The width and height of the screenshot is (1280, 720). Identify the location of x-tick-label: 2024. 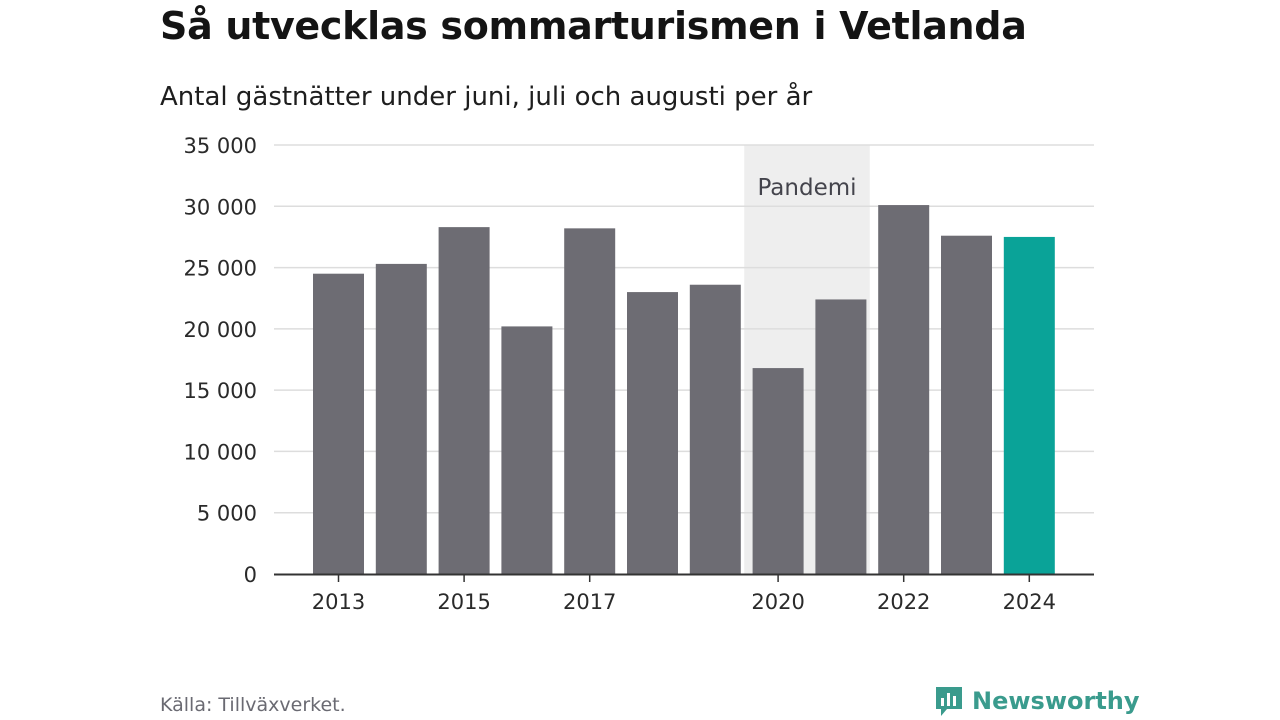
(1029, 602).